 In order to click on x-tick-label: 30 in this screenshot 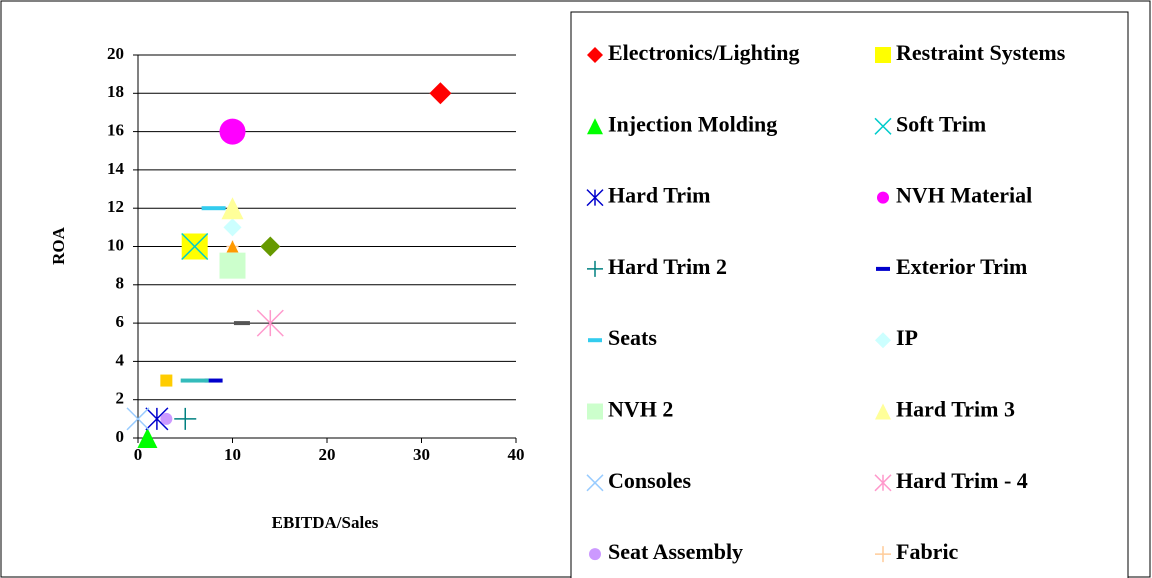, I will do `click(421, 454)`.